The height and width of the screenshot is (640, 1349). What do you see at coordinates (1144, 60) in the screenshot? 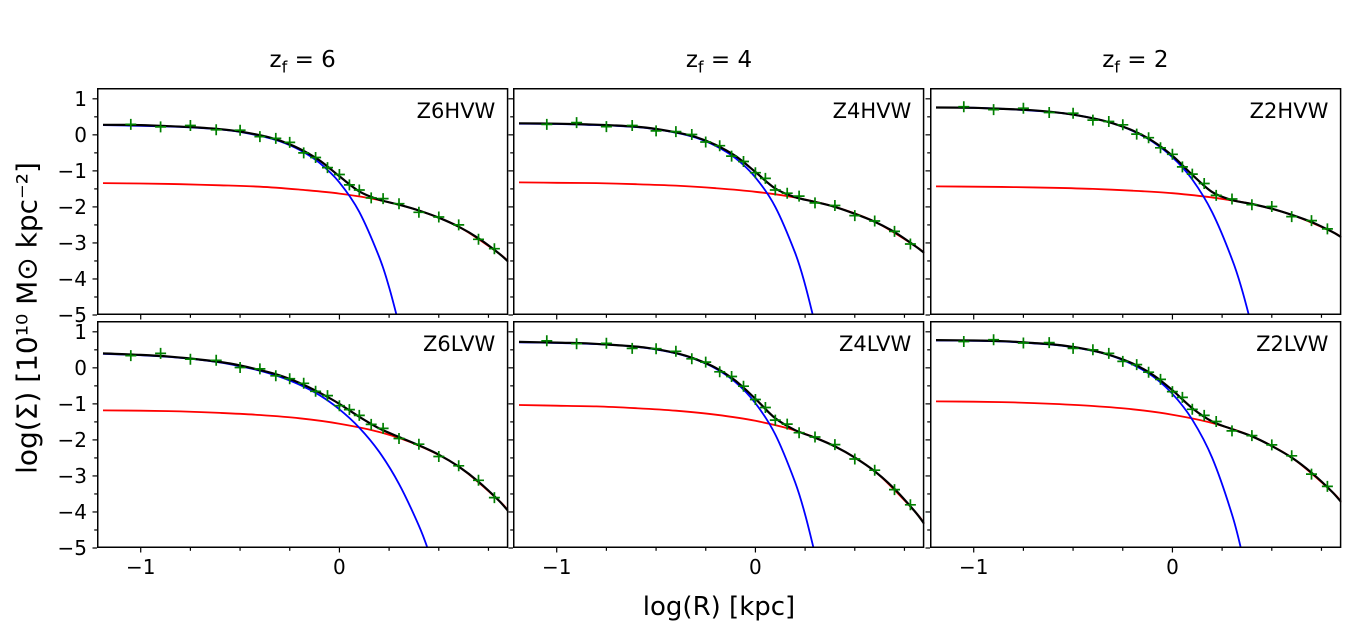
I see `zf2-value: = 2` at bounding box center [1144, 60].